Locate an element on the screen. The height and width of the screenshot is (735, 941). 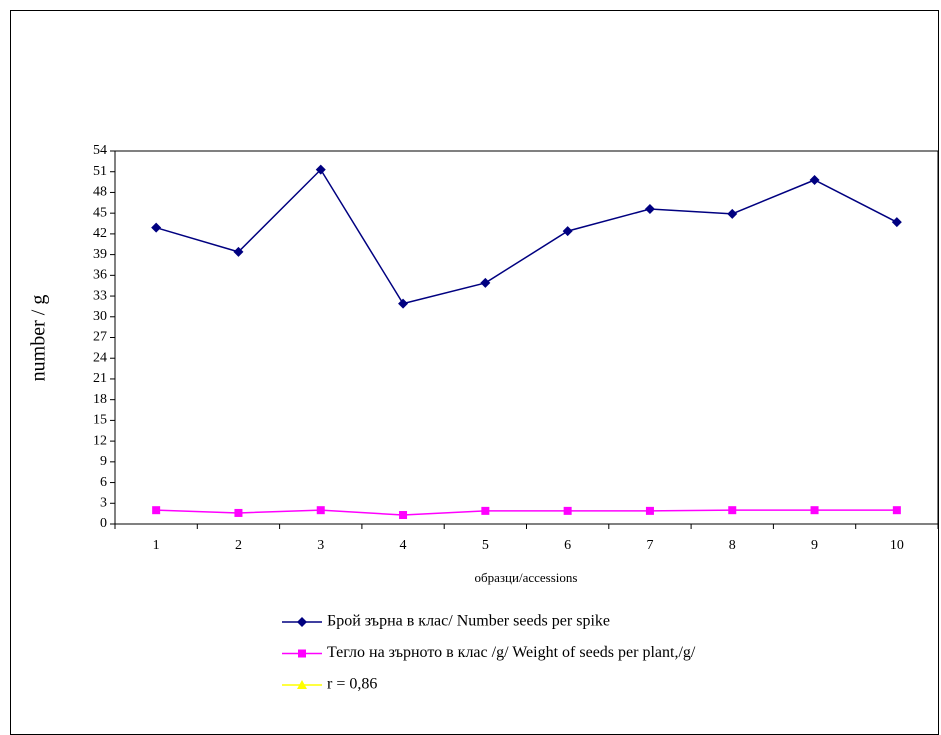
y-tick-label: 9 is located at coordinates (103, 461).